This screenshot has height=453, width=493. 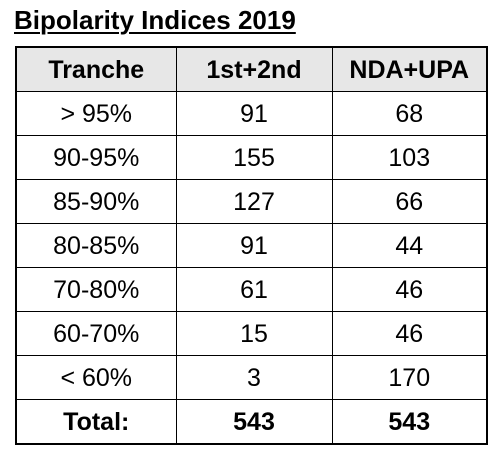 What do you see at coordinates (96, 69) in the screenshot?
I see `header-tranche: Tranche` at bounding box center [96, 69].